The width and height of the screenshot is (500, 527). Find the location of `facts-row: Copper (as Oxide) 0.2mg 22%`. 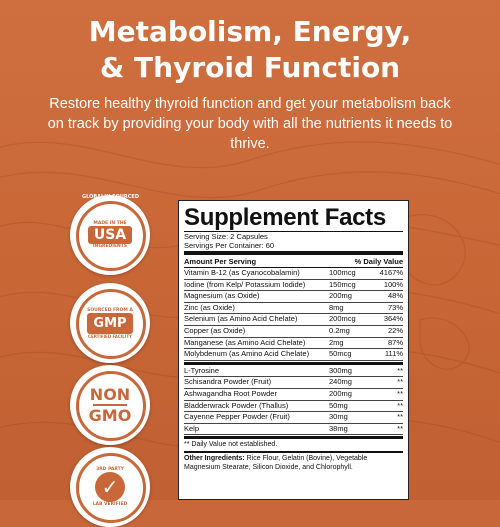

facts-row: Copper (as Oxide) 0.2mg 22% is located at coordinates (293, 332).